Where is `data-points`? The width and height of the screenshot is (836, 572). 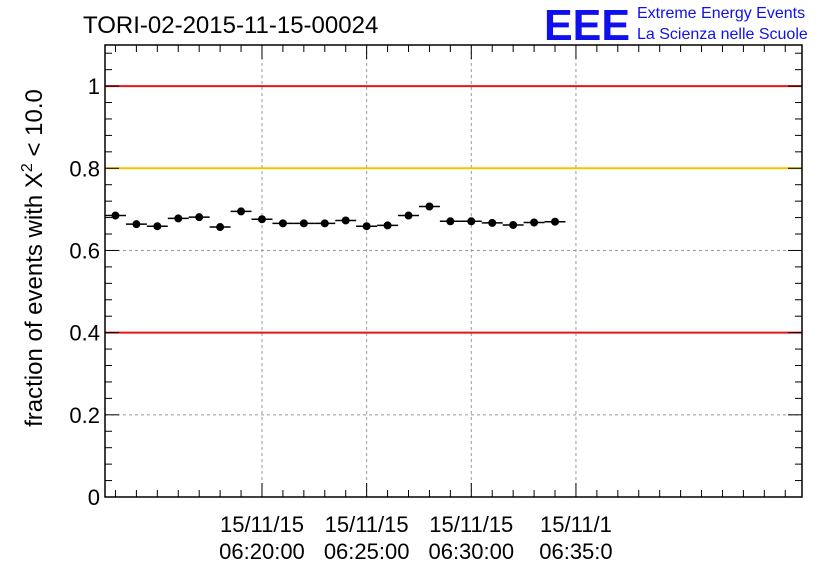
data-points is located at coordinates (335, 217).